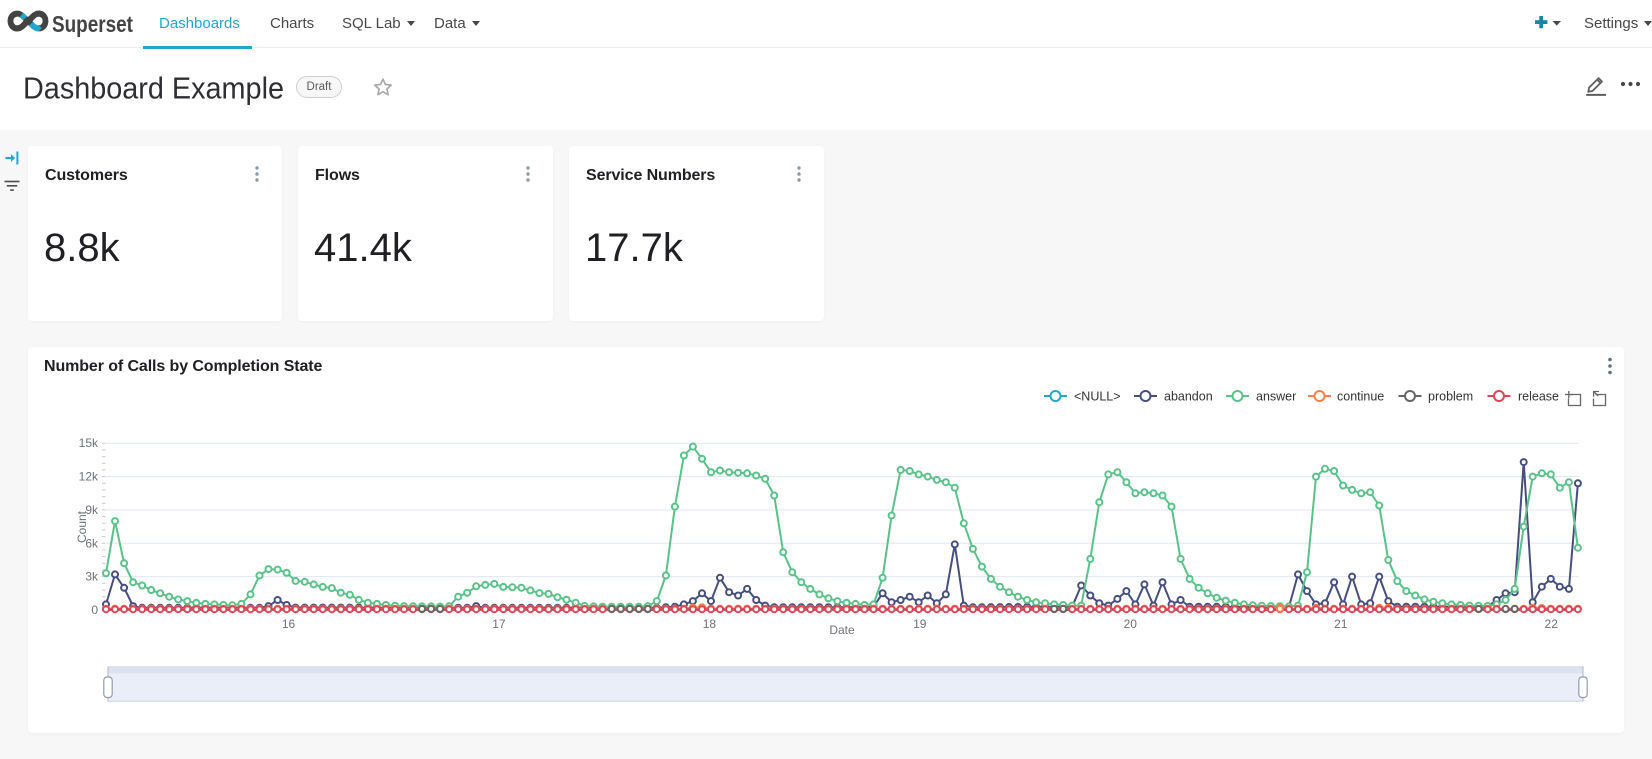 The height and width of the screenshot is (759, 1652). Describe the element at coordinates (1450, 397) in the screenshot. I see `svg-text: problem` at that location.